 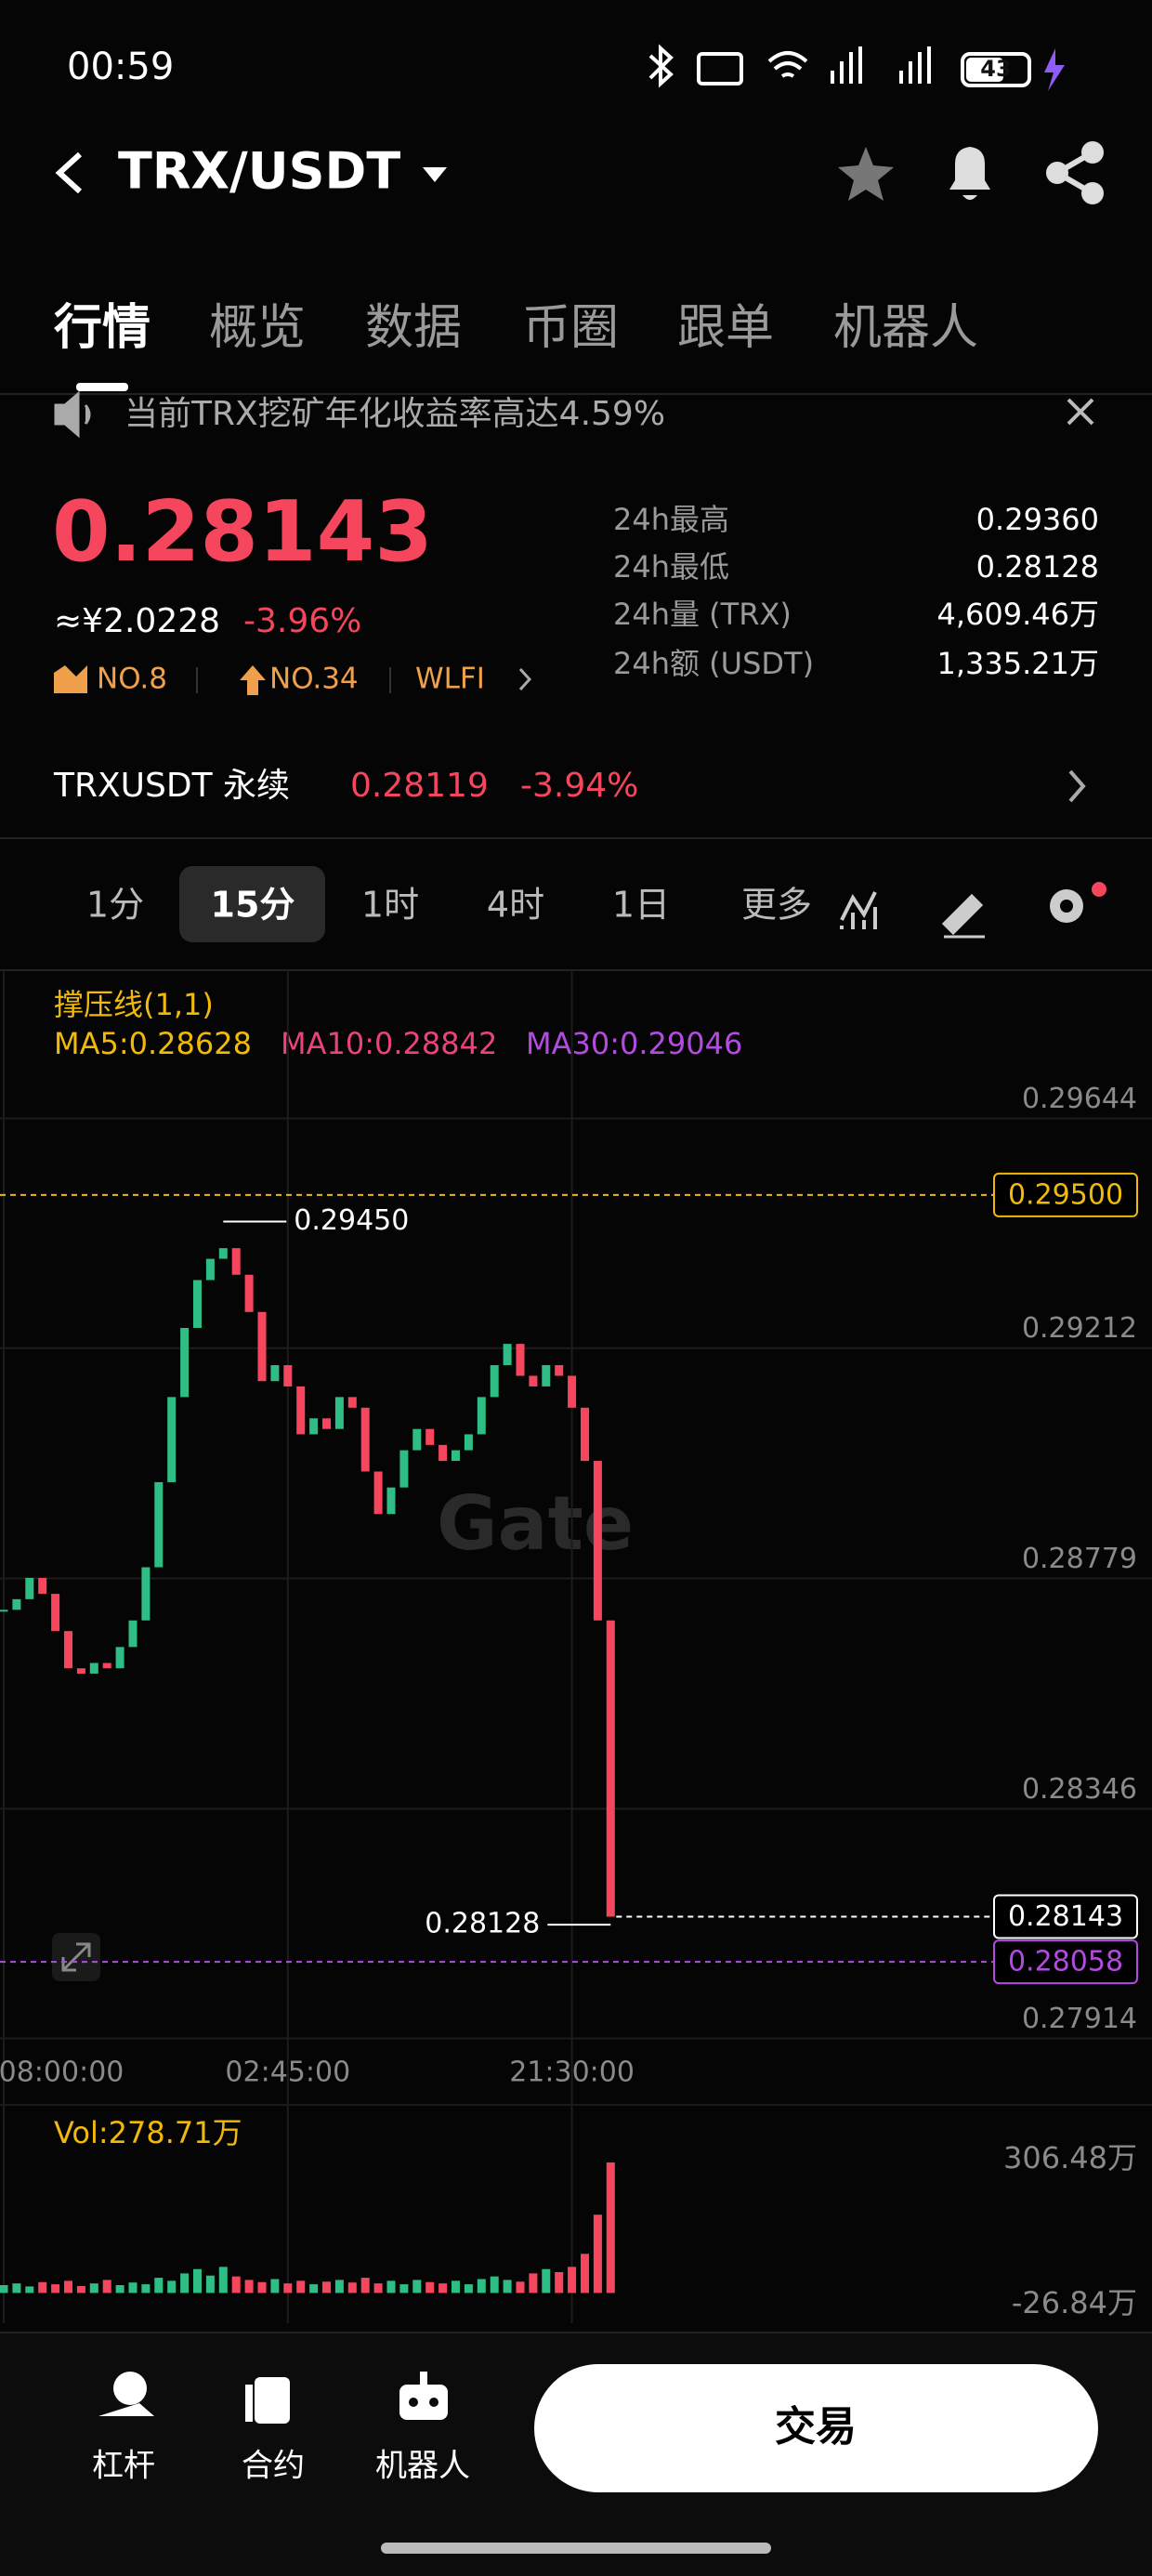 What do you see at coordinates (1079, 1559) in the screenshot?
I see `y-tick-label: 0.28779` at bounding box center [1079, 1559].